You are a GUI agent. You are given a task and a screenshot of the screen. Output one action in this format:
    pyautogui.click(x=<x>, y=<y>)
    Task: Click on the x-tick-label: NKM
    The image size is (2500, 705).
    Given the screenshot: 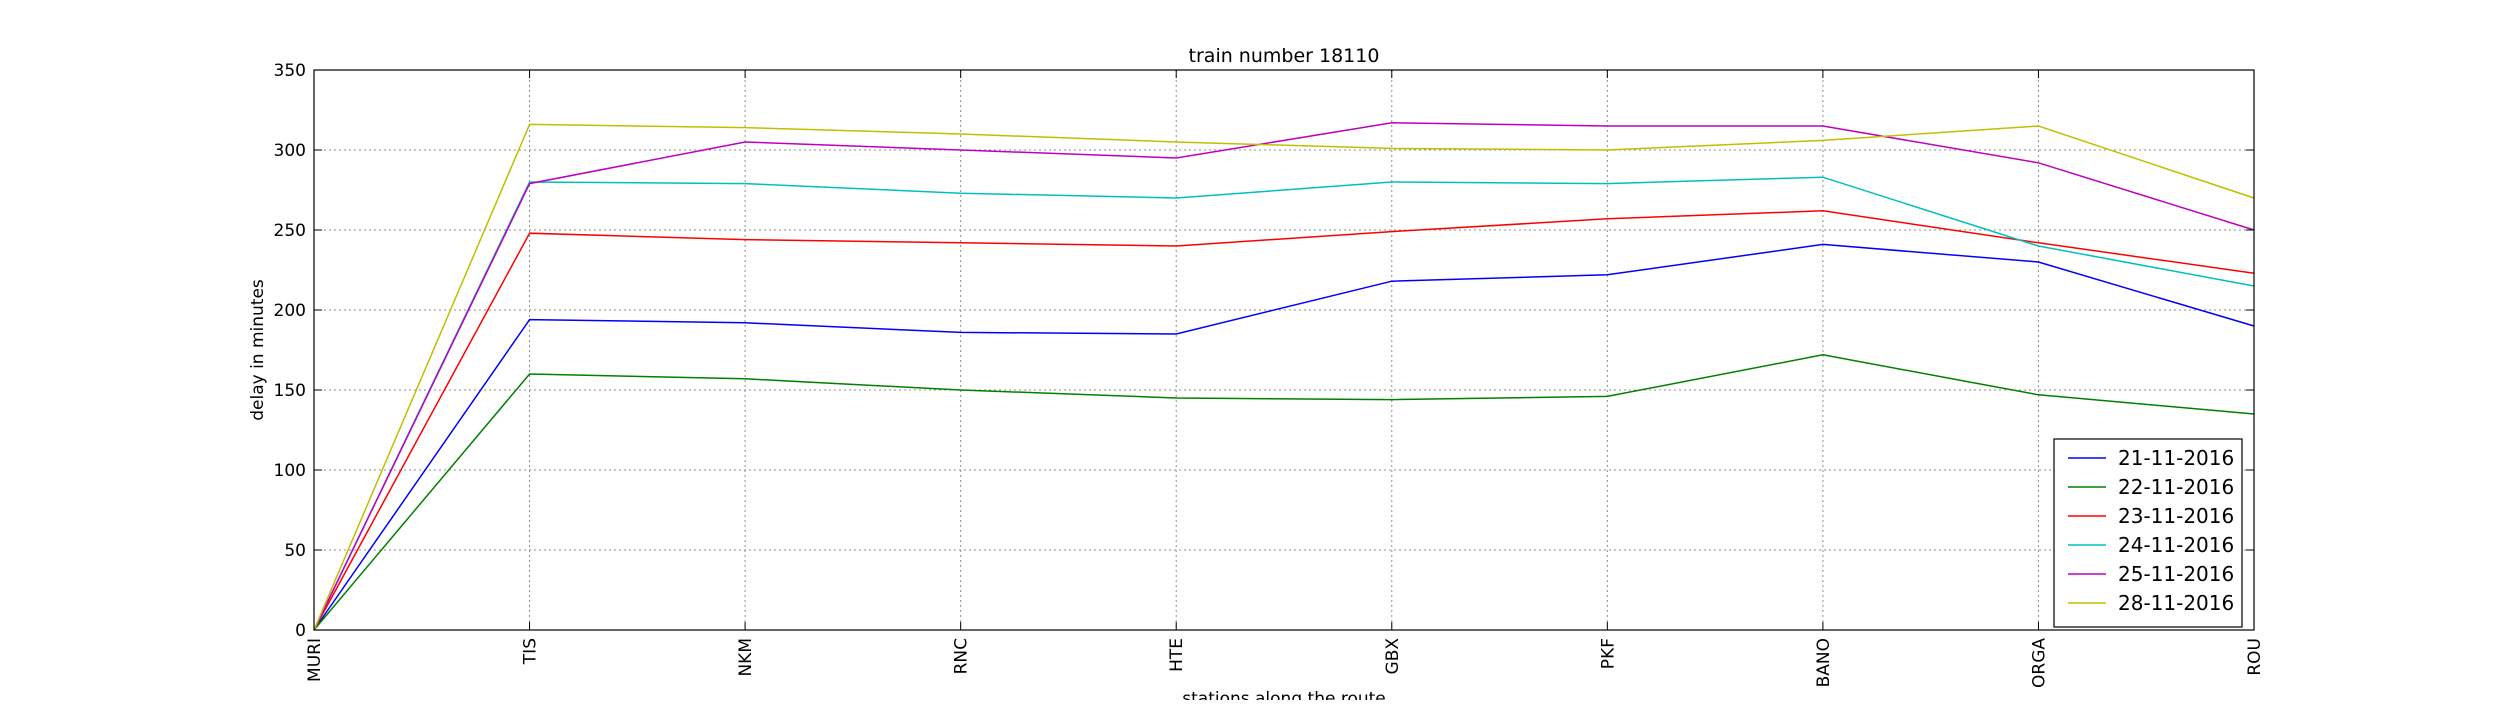 What is the action you would take?
    pyautogui.click(x=746, y=657)
    